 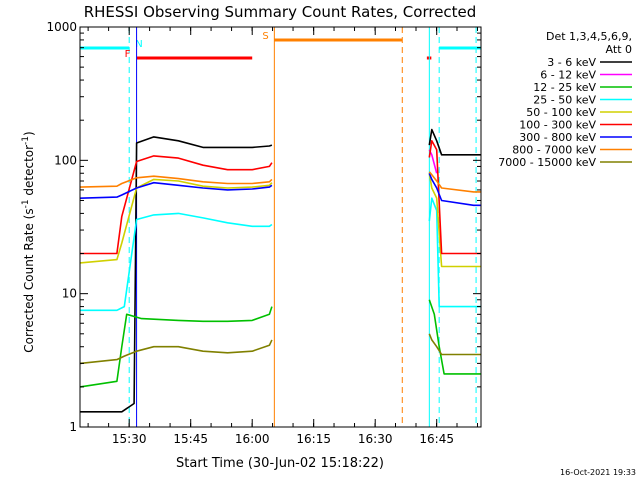 What do you see at coordinates (29, 172) in the screenshot?
I see `y-axis-label-mid: detector` at bounding box center [29, 172].